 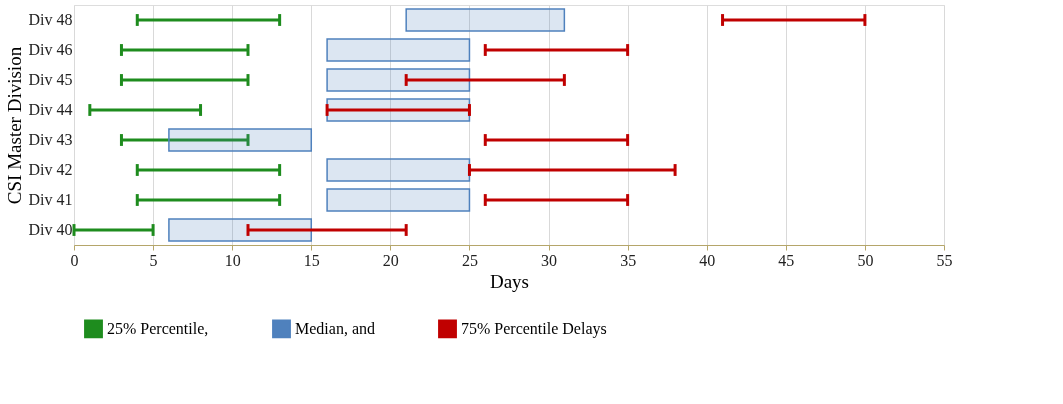 What do you see at coordinates (628, 260) in the screenshot?
I see `x-tick-label: 35` at bounding box center [628, 260].